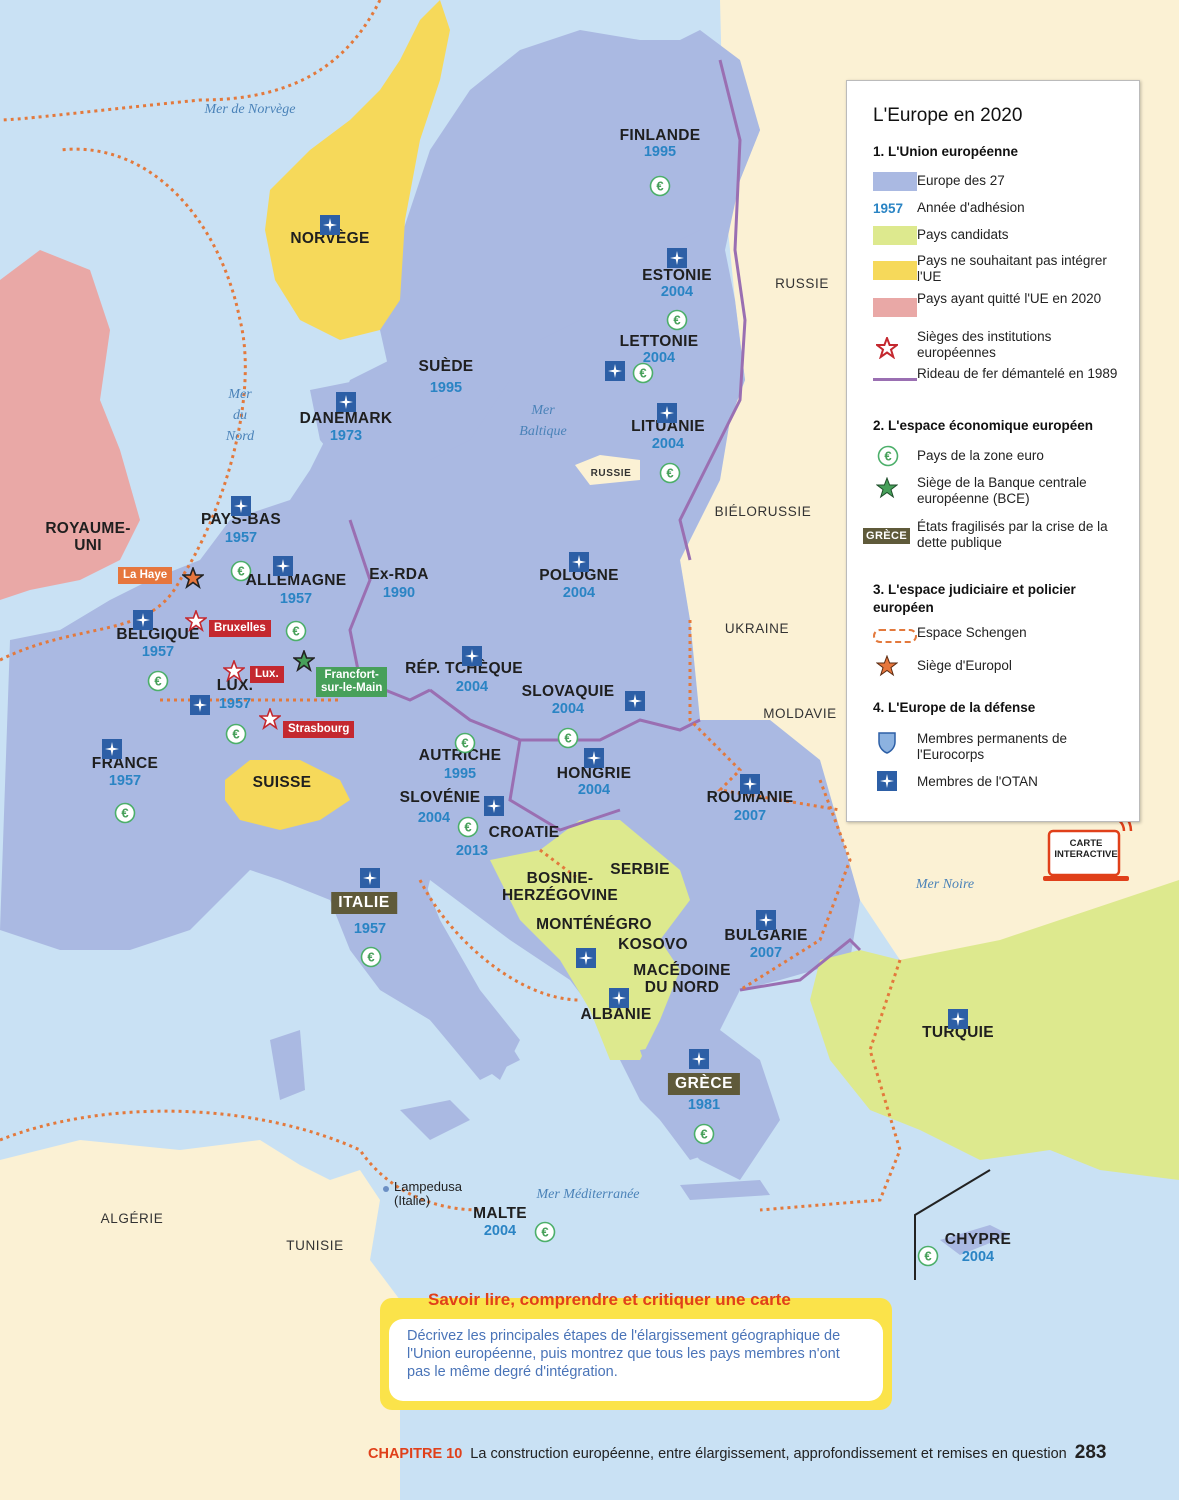 The width and height of the screenshot is (1179, 1500). I want to click on country-year-5: 2004, so click(668, 444).